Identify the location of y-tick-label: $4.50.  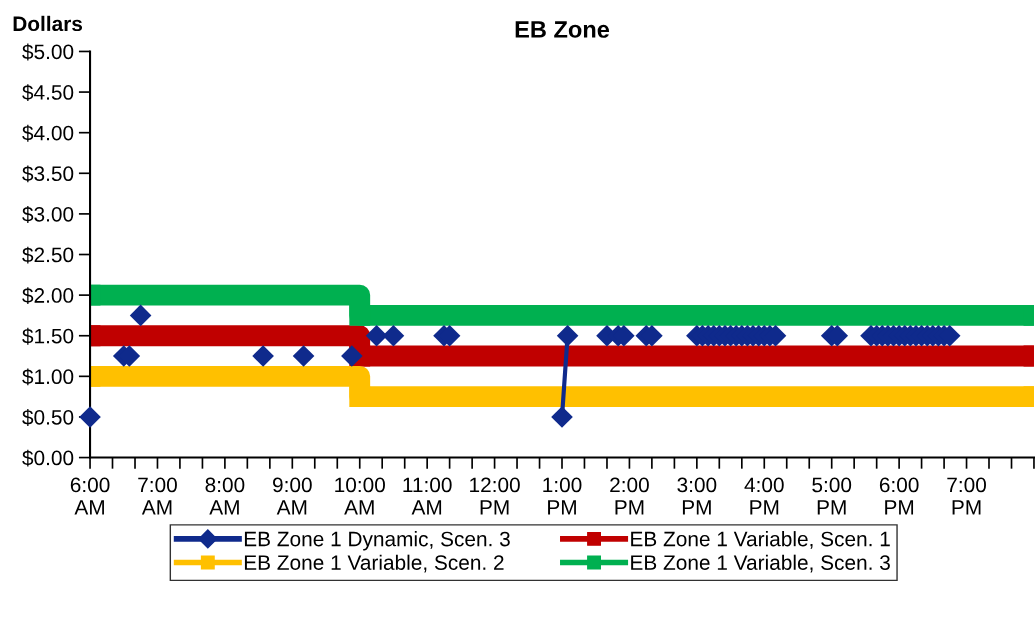
(48, 93).